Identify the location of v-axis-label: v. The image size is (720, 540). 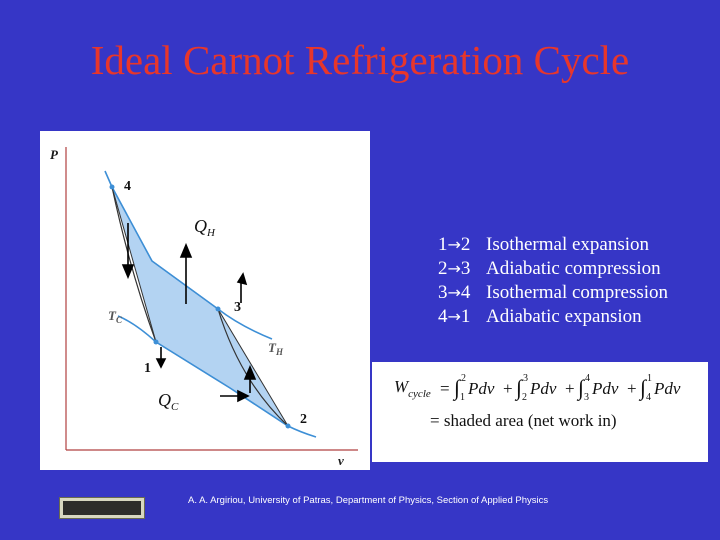
(341, 460).